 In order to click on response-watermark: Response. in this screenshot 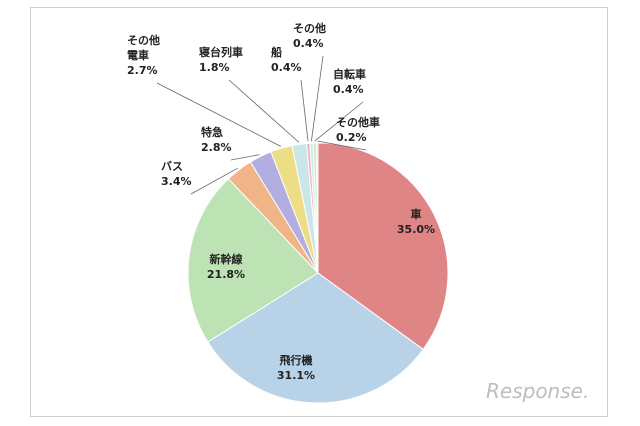, I will do `click(537, 391)`.